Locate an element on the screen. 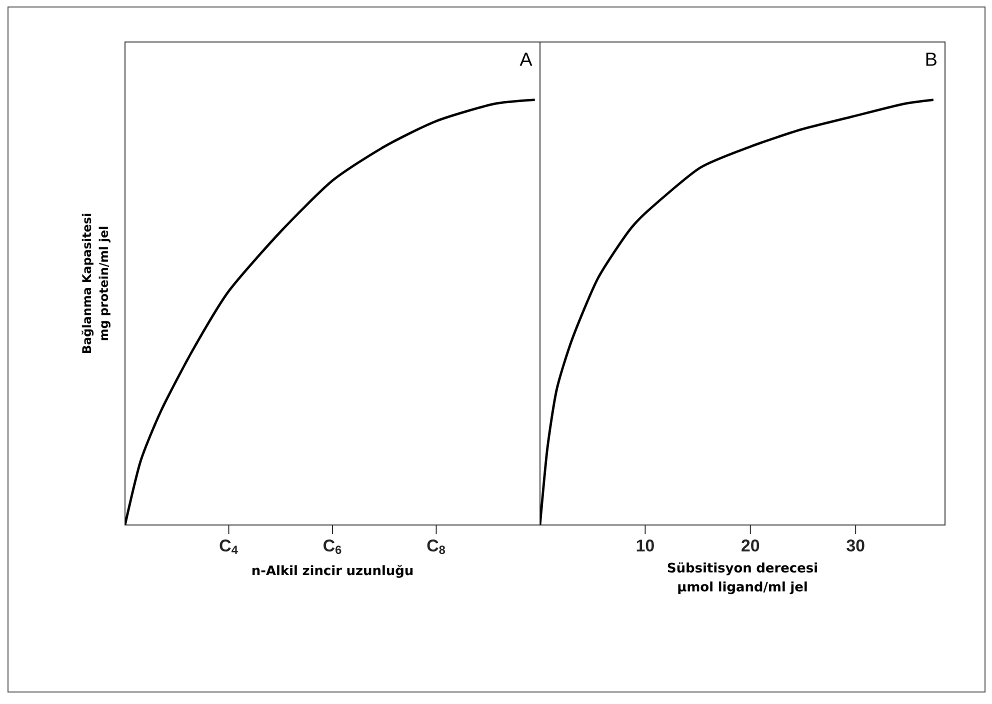 Image resolution: width=992 pixels, height=704 pixels. x-tick-label: C$_{4}$ is located at coordinates (229, 547).